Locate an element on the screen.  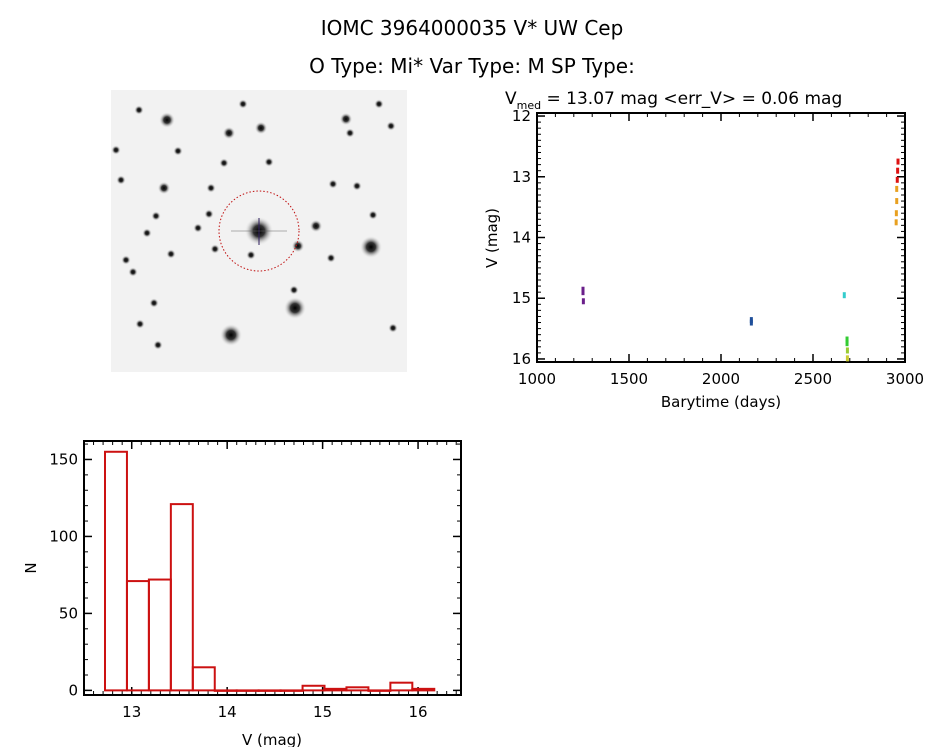
chart-title-line1: IOMC 3964000035 V* UW Cep is located at coordinates (472, 28).